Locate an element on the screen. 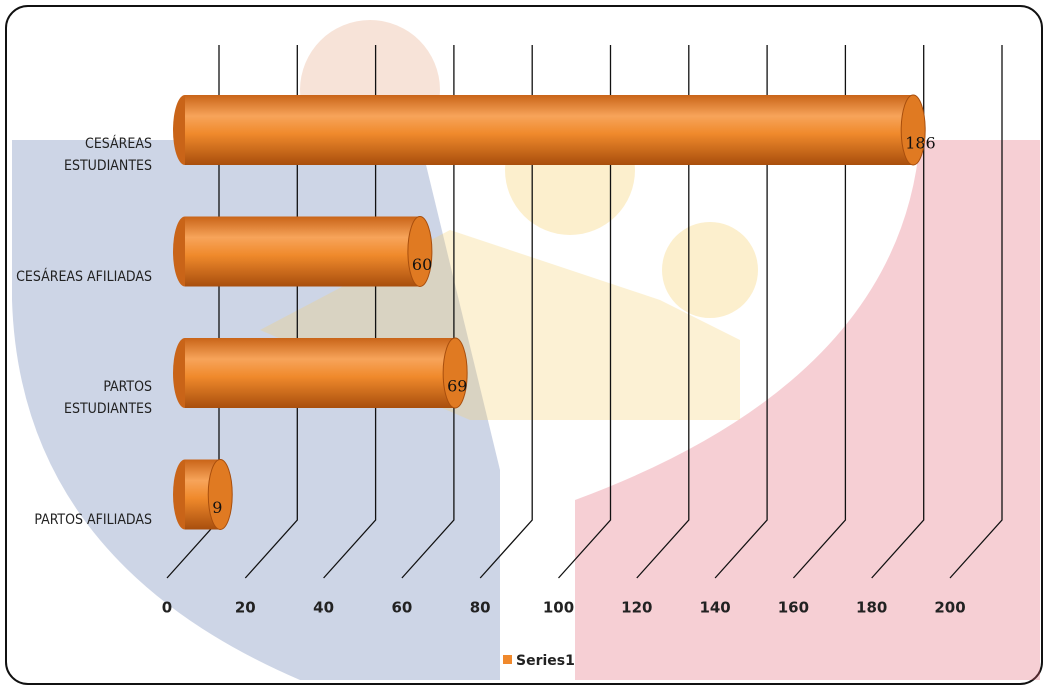 Image resolution: width=1048 pixels, height=690 pixels. y-tick-label: PARTOS ESTUDIANTES is located at coordinates (108, 398).